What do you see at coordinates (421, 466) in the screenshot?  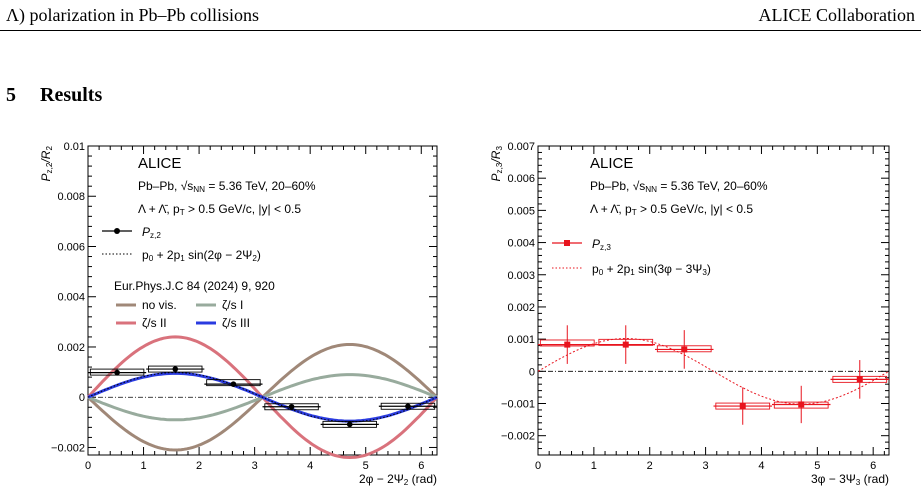 I see `panel1-xtick-label: 6` at bounding box center [421, 466].